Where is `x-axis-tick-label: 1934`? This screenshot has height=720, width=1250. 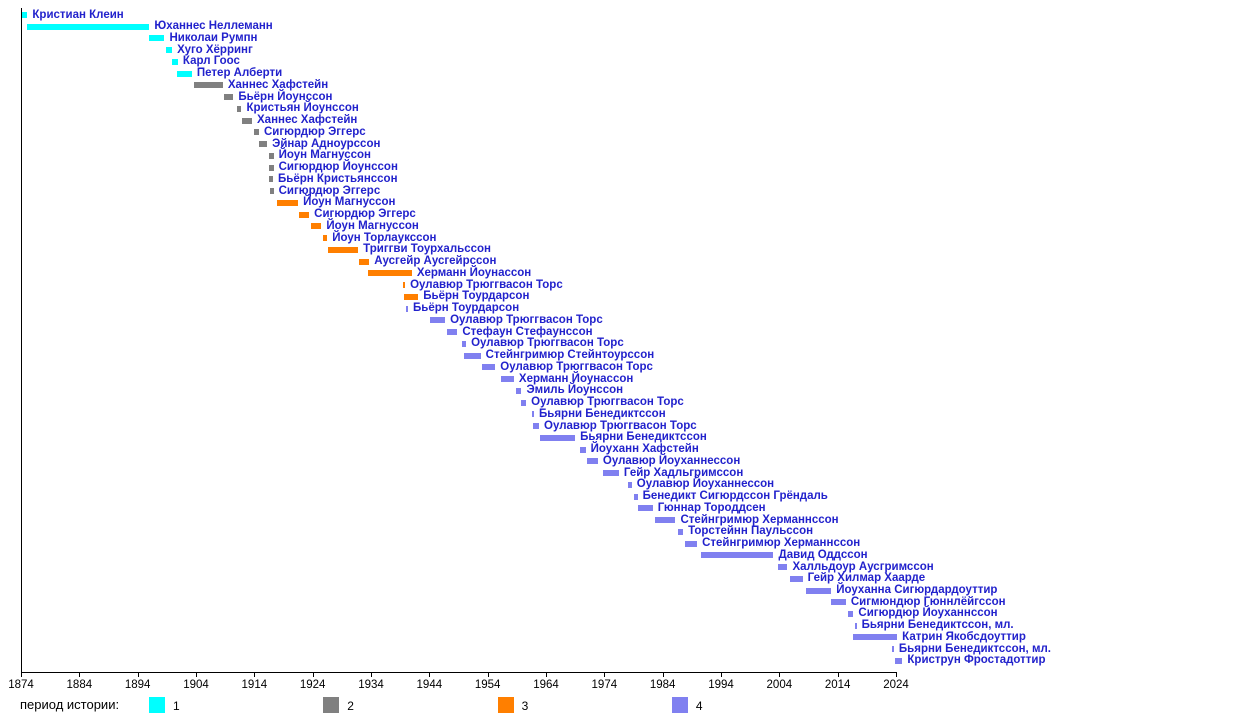
x-axis-tick-label: 1934 is located at coordinates (371, 685).